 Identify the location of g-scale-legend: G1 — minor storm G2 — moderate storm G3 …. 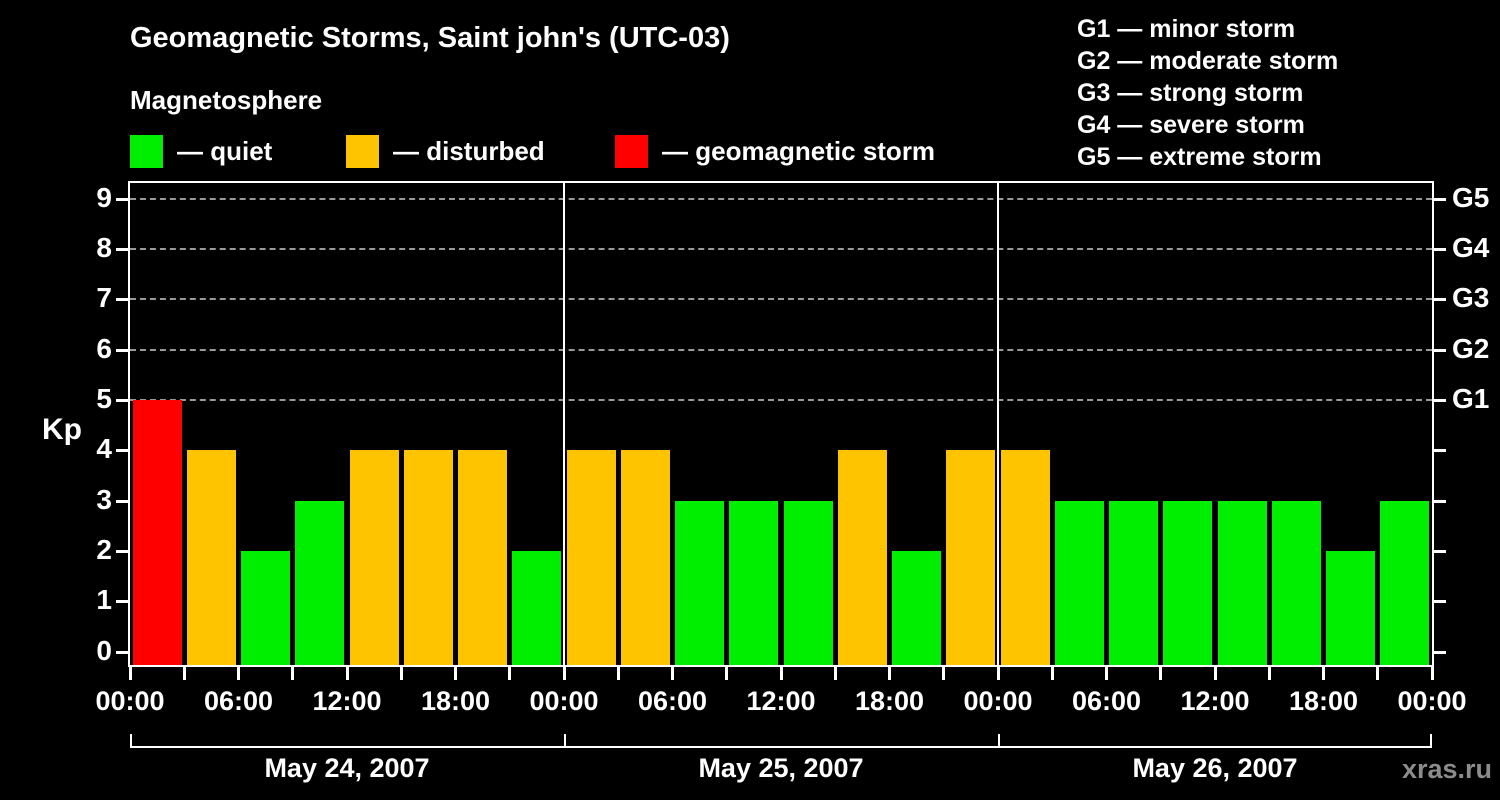
(1207, 93).